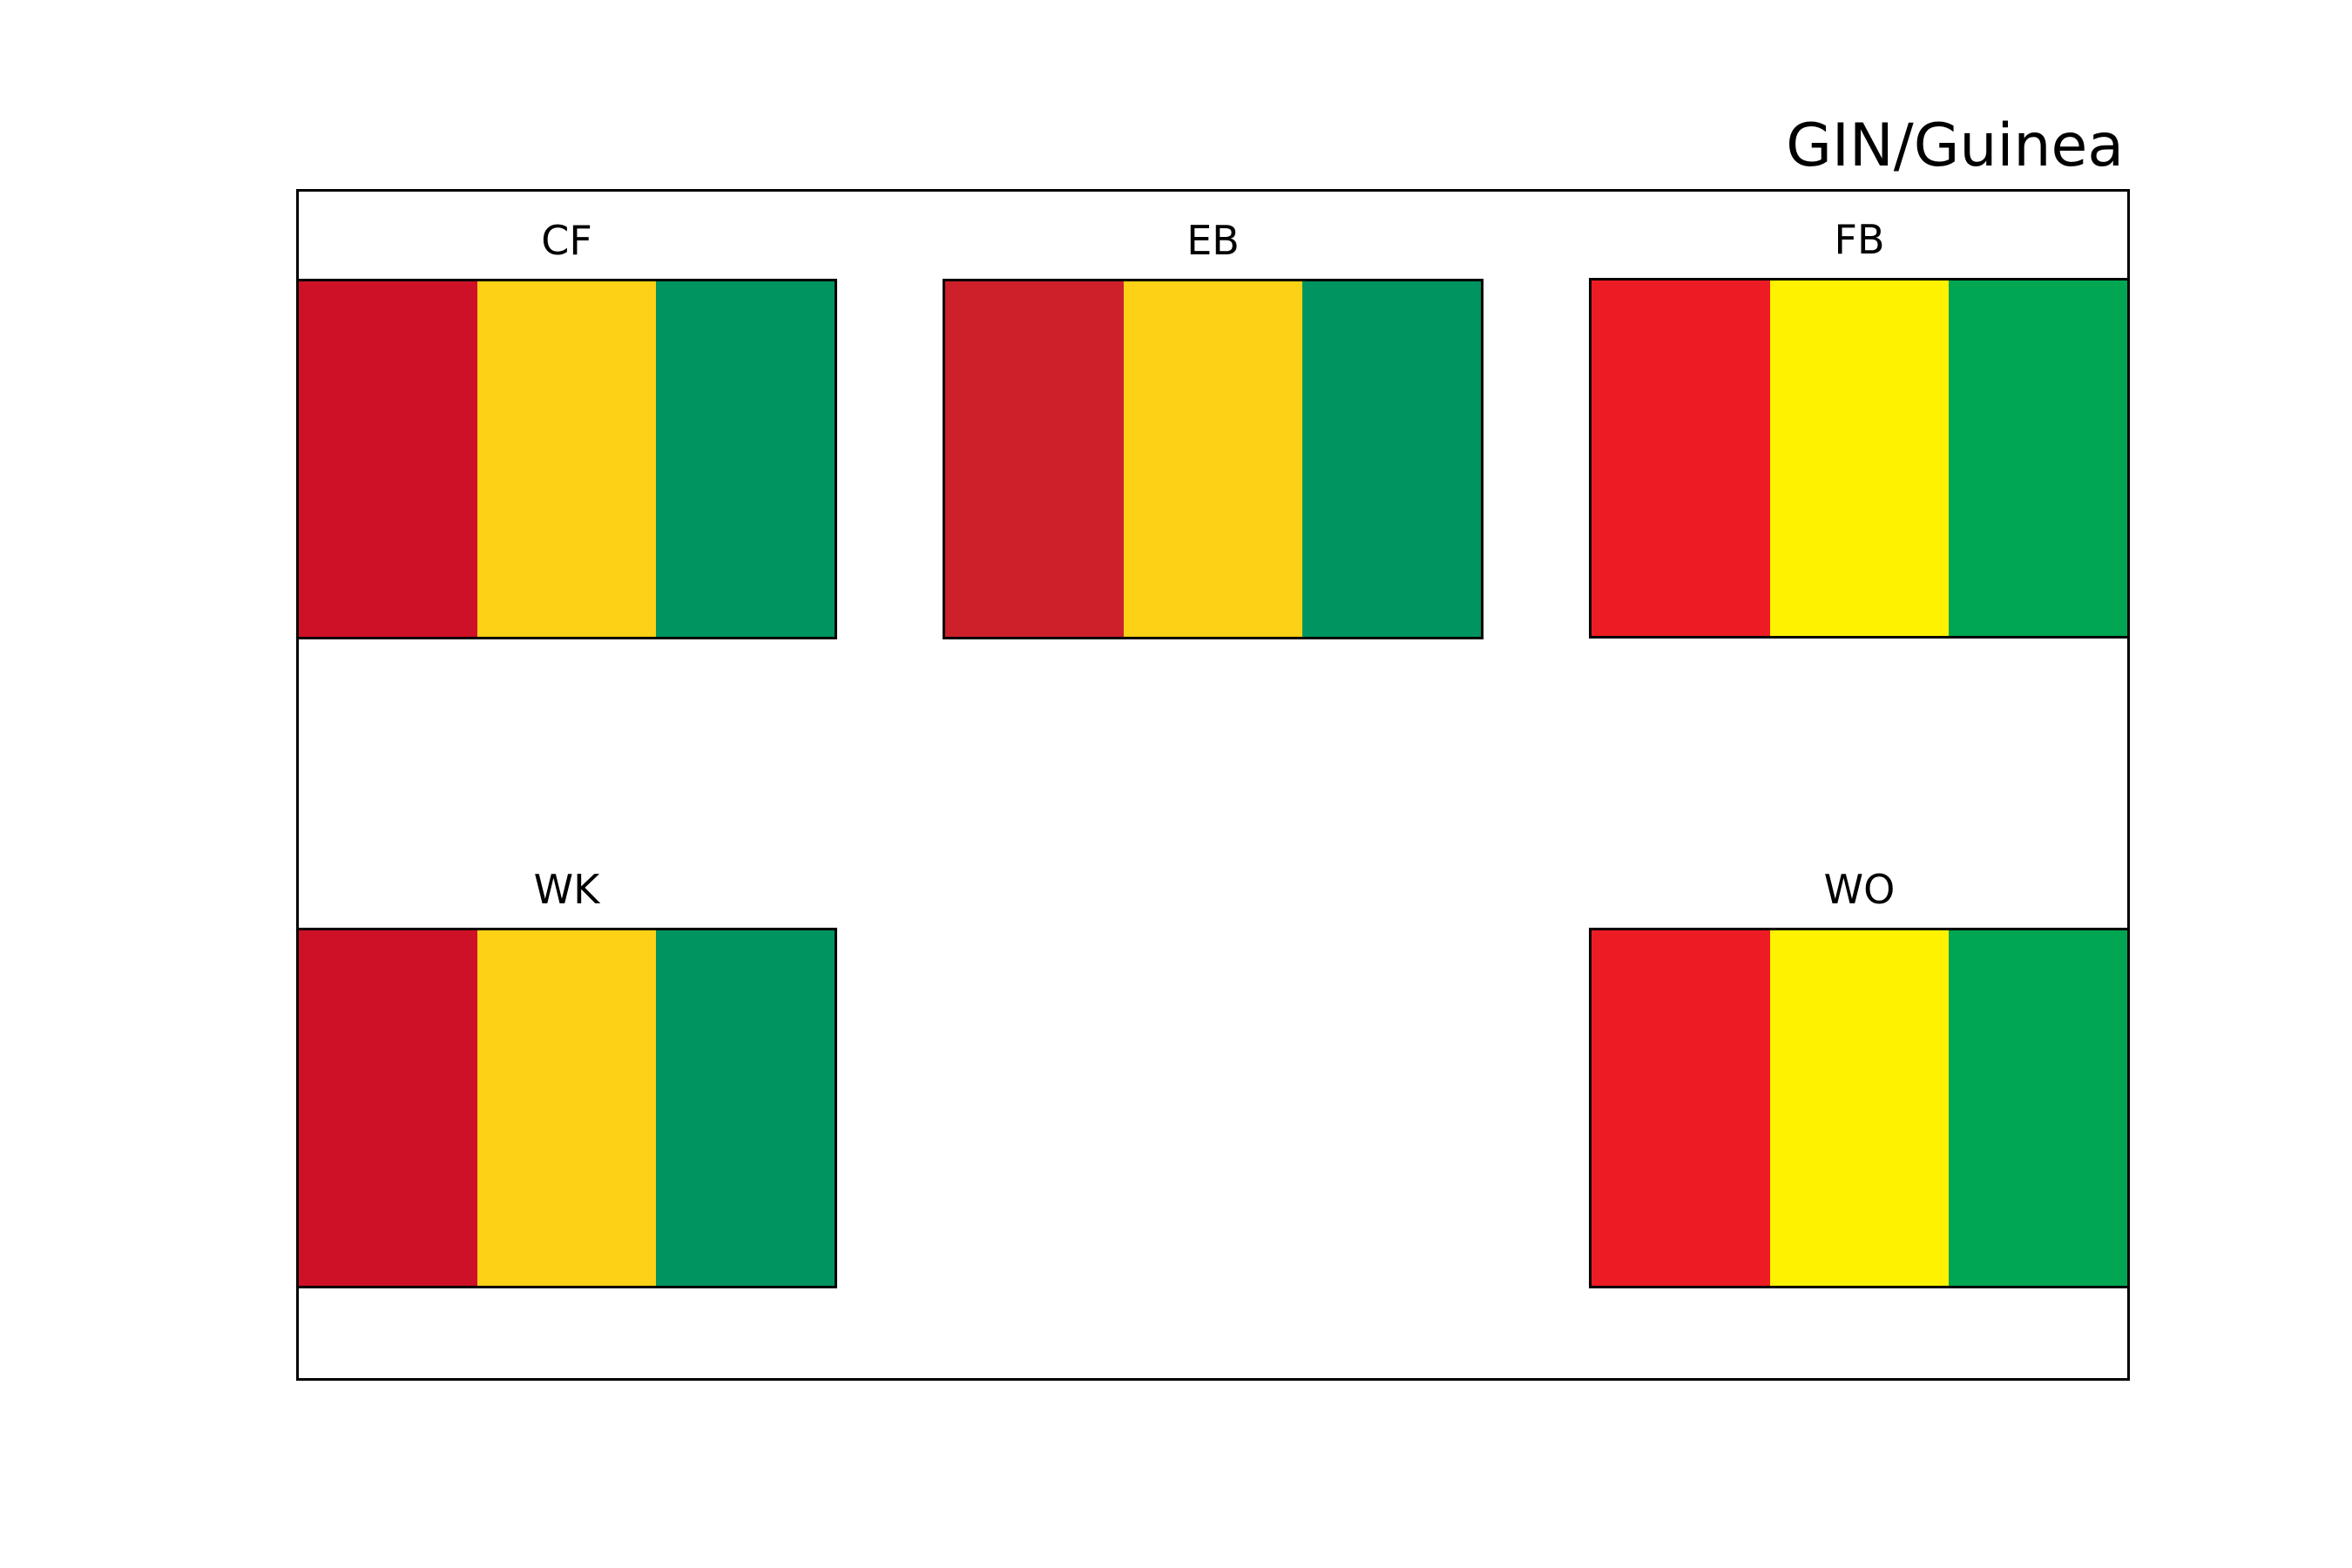 The height and width of the screenshot is (1568, 2352). What do you see at coordinates (1859, 240) in the screenshot?
I see `flag-label: FB` at bounding box center [1859, 240].